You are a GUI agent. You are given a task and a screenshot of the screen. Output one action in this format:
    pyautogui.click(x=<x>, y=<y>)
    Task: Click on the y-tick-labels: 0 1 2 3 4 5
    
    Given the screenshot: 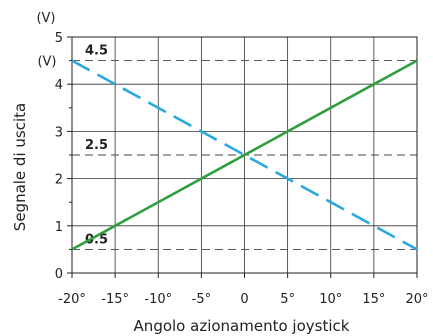 What is the action you would take?
    pyautogui.click(x=63, y=156)
    